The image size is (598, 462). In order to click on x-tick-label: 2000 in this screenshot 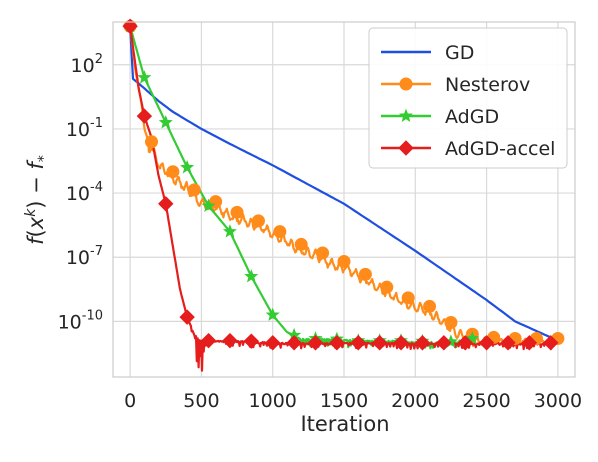, I will do `click(415, 401)`.